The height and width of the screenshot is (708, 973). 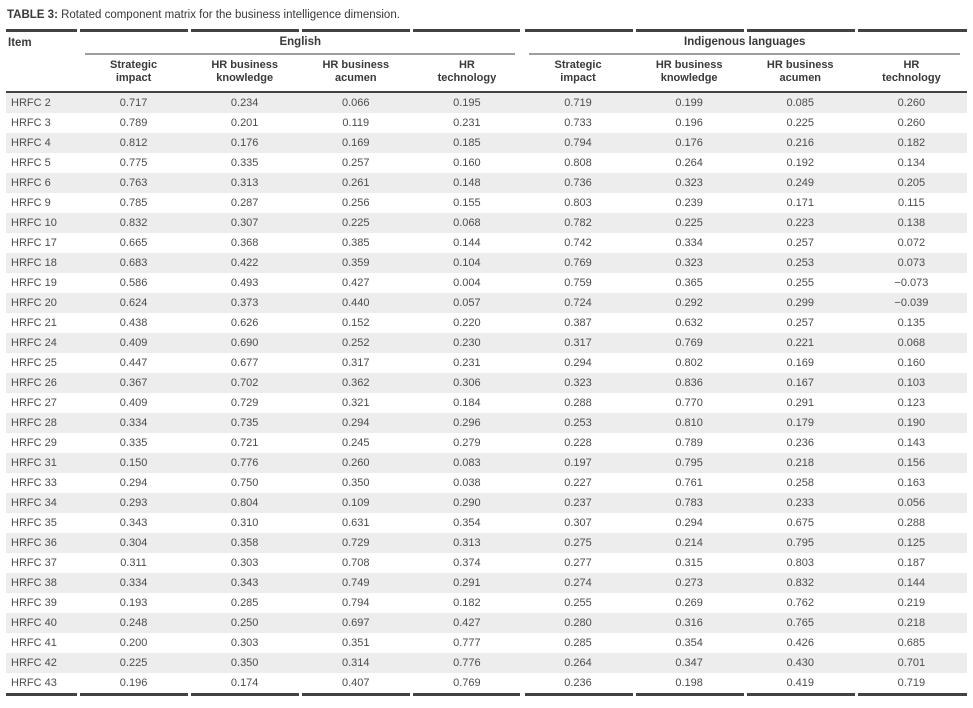 I want to click on cell-indigenous-hr-technology: 0.134, so click(x=911, y=163).